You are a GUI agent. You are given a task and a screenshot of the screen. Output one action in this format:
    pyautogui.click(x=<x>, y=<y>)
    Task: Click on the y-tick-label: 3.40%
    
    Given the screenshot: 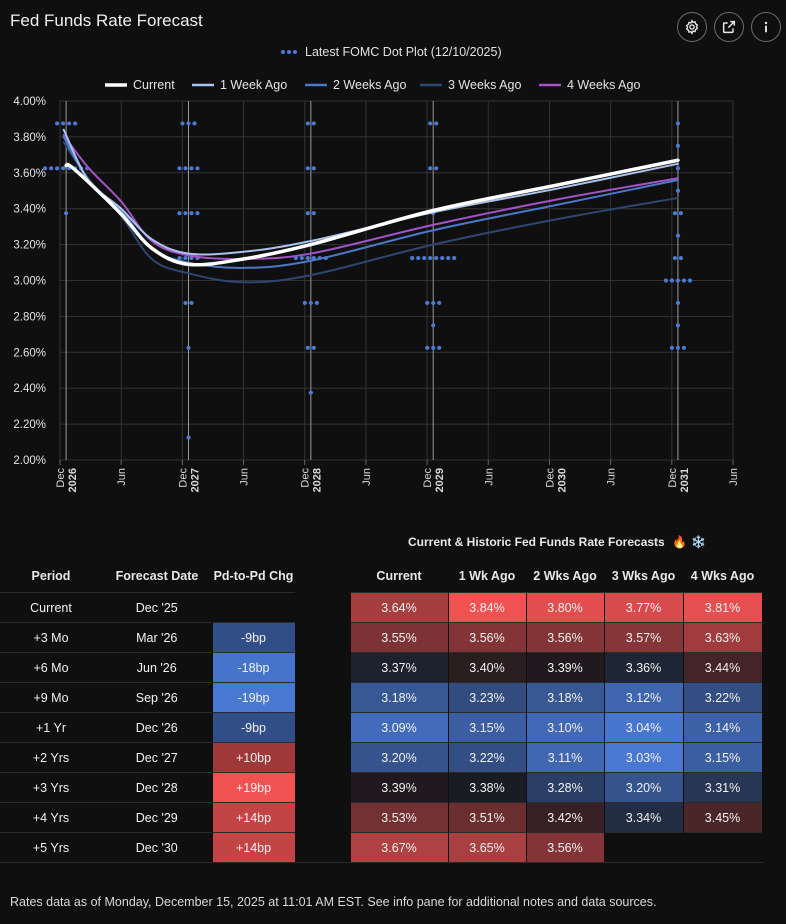 What is the action you would take?
    pyautogui.click(x=29, y=210)
    